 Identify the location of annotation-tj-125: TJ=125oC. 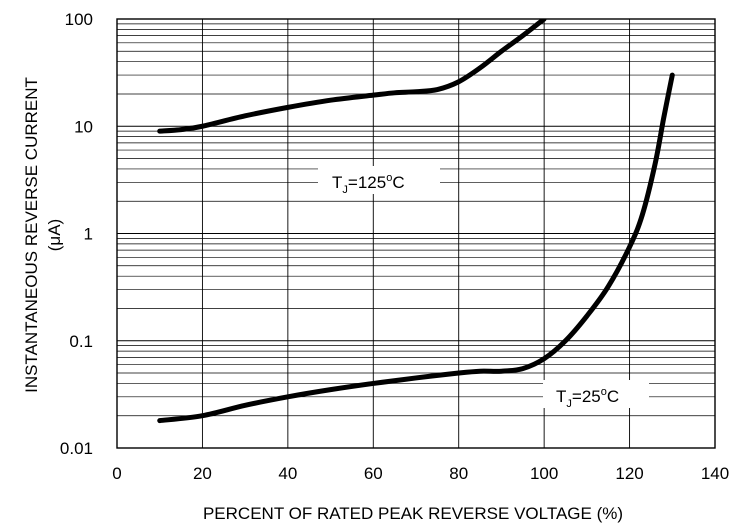
(379, 181).